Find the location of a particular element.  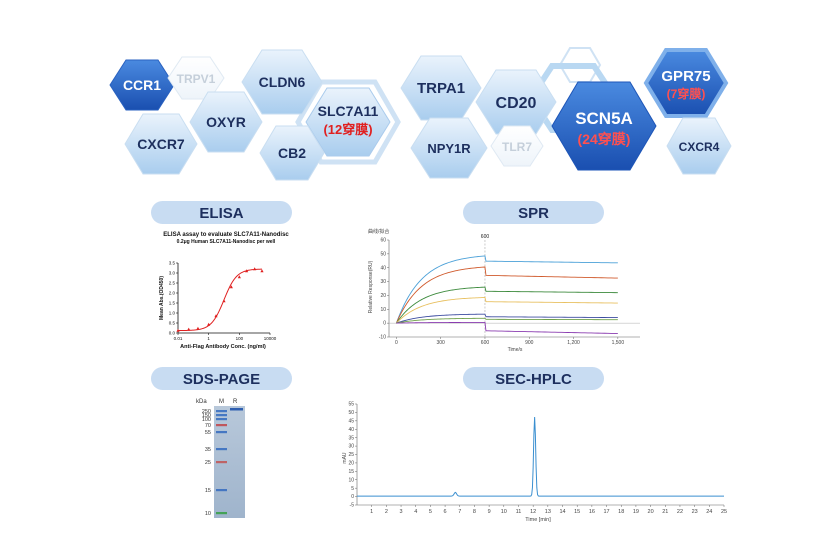

elisa-xlabel: Anti-Flag Antibody Conc. (ng/ml) is located at coordinates (223, 347).